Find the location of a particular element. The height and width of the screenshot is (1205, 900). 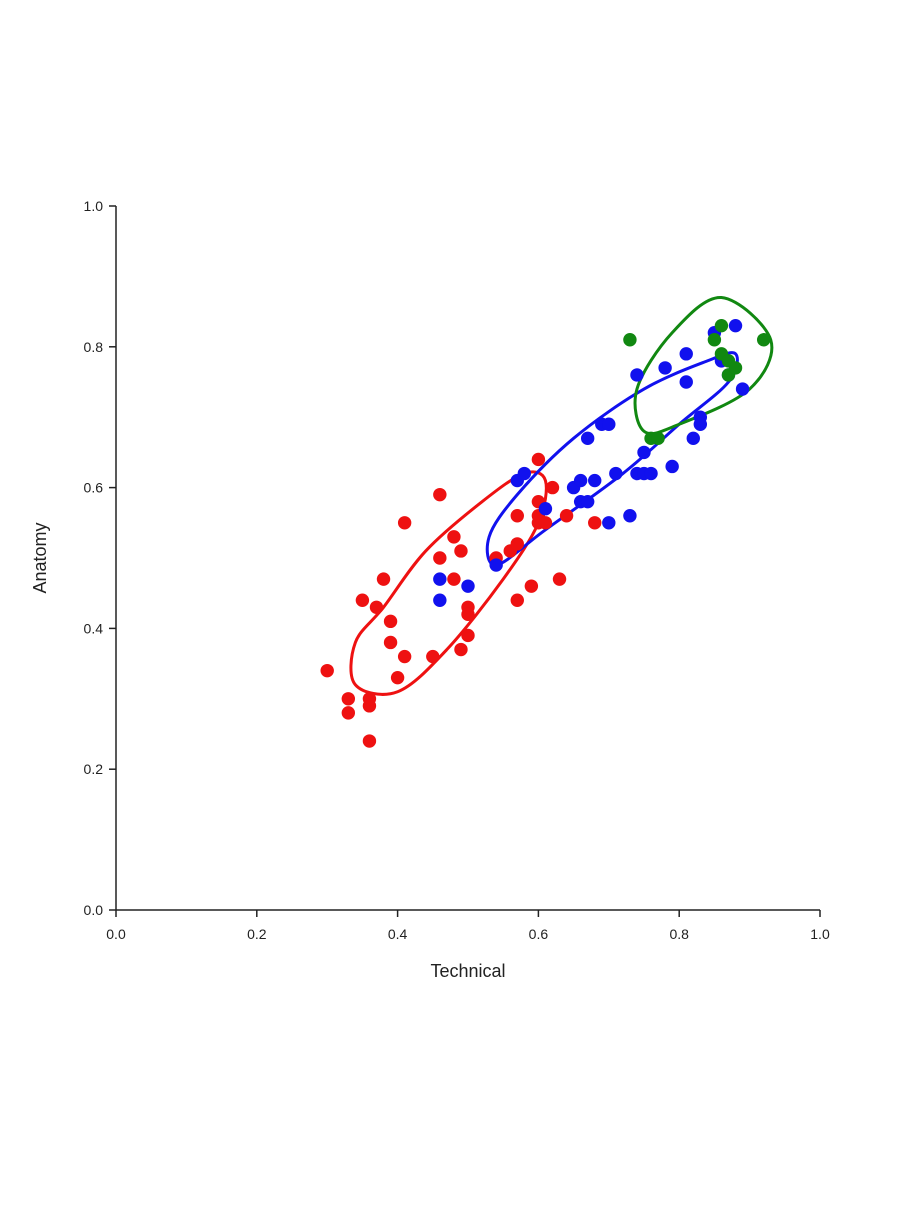

x-tick-label: 0.2 is located at coordinates (257, 934).